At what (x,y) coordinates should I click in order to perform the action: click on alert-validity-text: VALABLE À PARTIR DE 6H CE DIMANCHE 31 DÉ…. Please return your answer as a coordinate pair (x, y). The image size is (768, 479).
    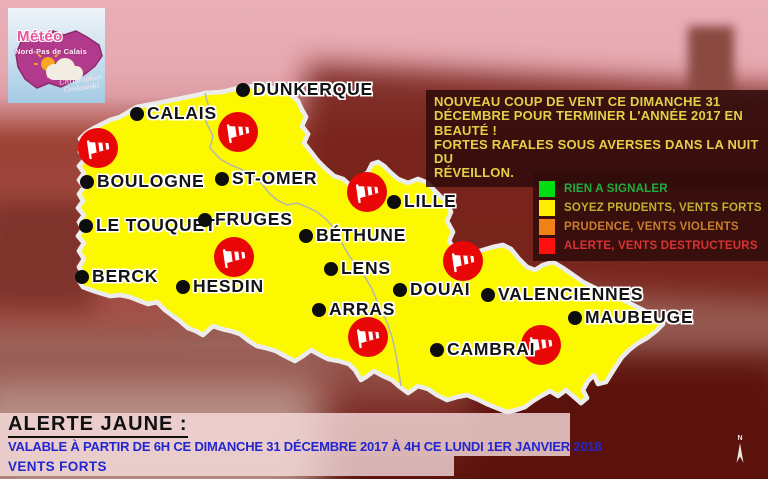
    Looking at the image, I should click on (305, 446).